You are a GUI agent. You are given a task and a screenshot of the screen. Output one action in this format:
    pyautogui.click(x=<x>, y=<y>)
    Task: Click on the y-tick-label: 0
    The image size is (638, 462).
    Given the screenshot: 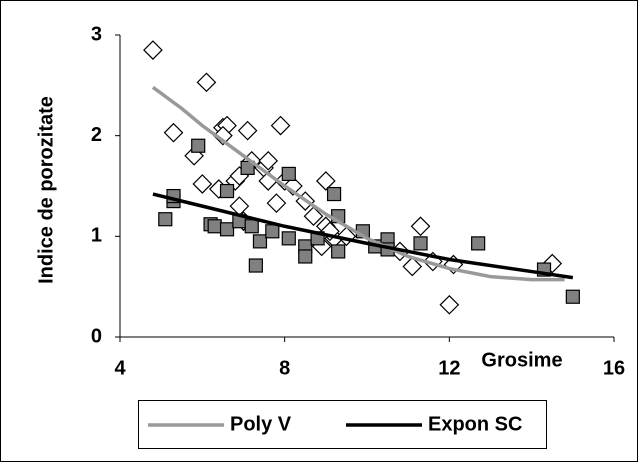 What is the action you would take?
    pyautogui.click(x=96, y=336)
    